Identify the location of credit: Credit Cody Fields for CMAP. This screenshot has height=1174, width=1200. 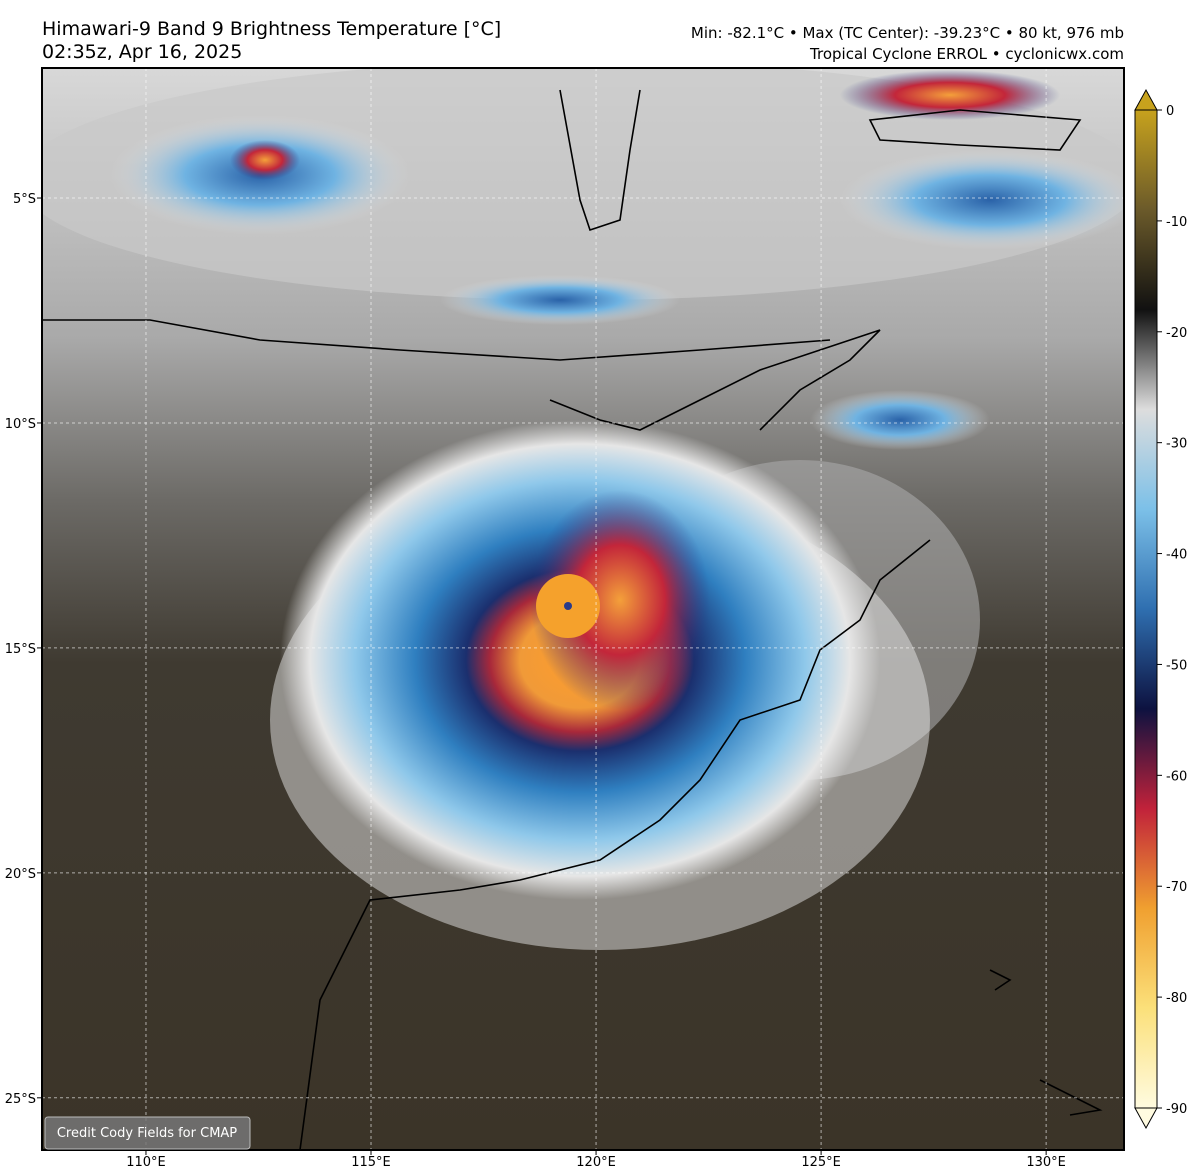
(147, 1133).